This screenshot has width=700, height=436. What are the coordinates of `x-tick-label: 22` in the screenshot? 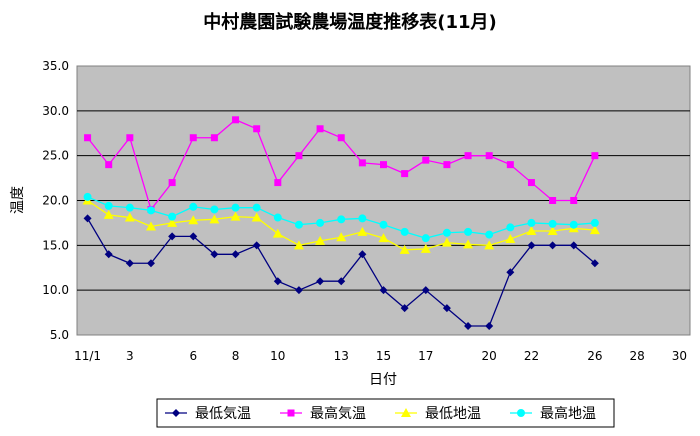 It's located at (531, 356).